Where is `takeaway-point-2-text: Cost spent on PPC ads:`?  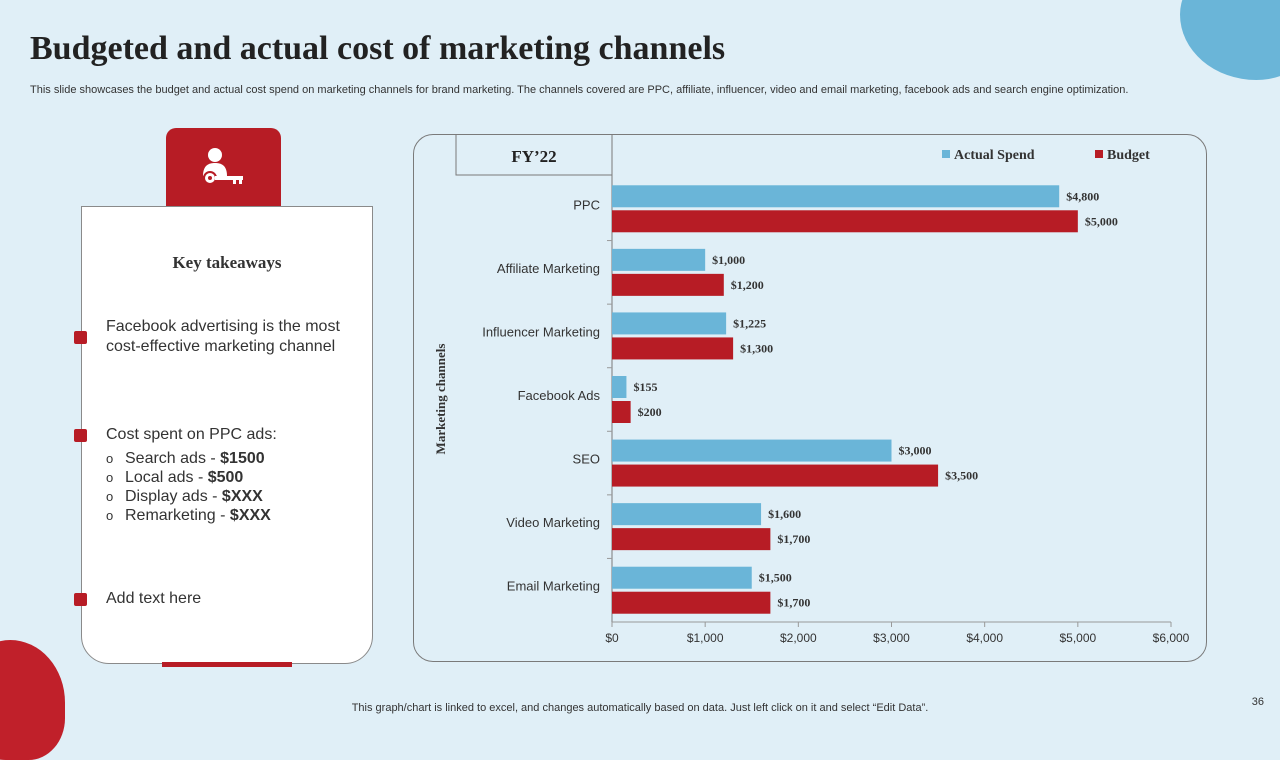 takeaway-point-2-text: Cost spent on PPC ads: is located at coordinates (191, 434).